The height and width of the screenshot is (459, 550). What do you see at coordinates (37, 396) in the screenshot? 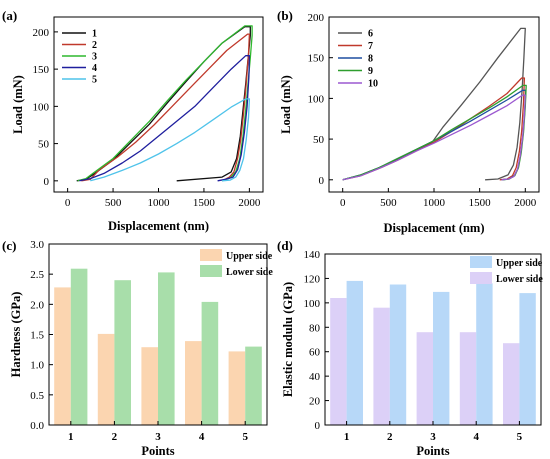
I see `y-tick-label: 0.5` at bounding box center [37, 396].